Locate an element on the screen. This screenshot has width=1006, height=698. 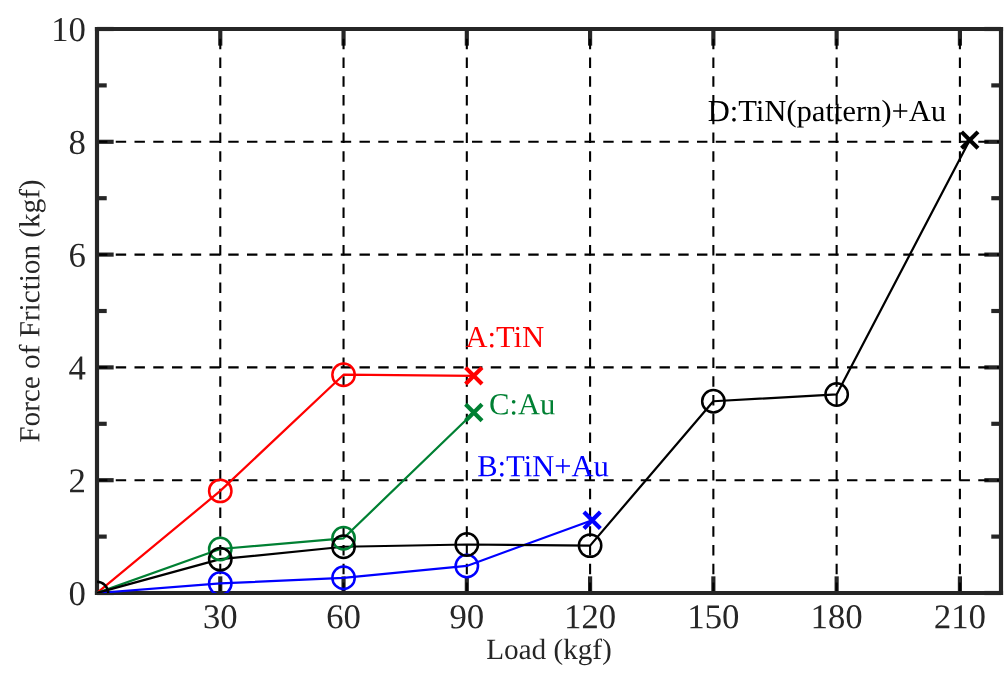
y-tick-label: 8 is located at coordinates (77, 142).